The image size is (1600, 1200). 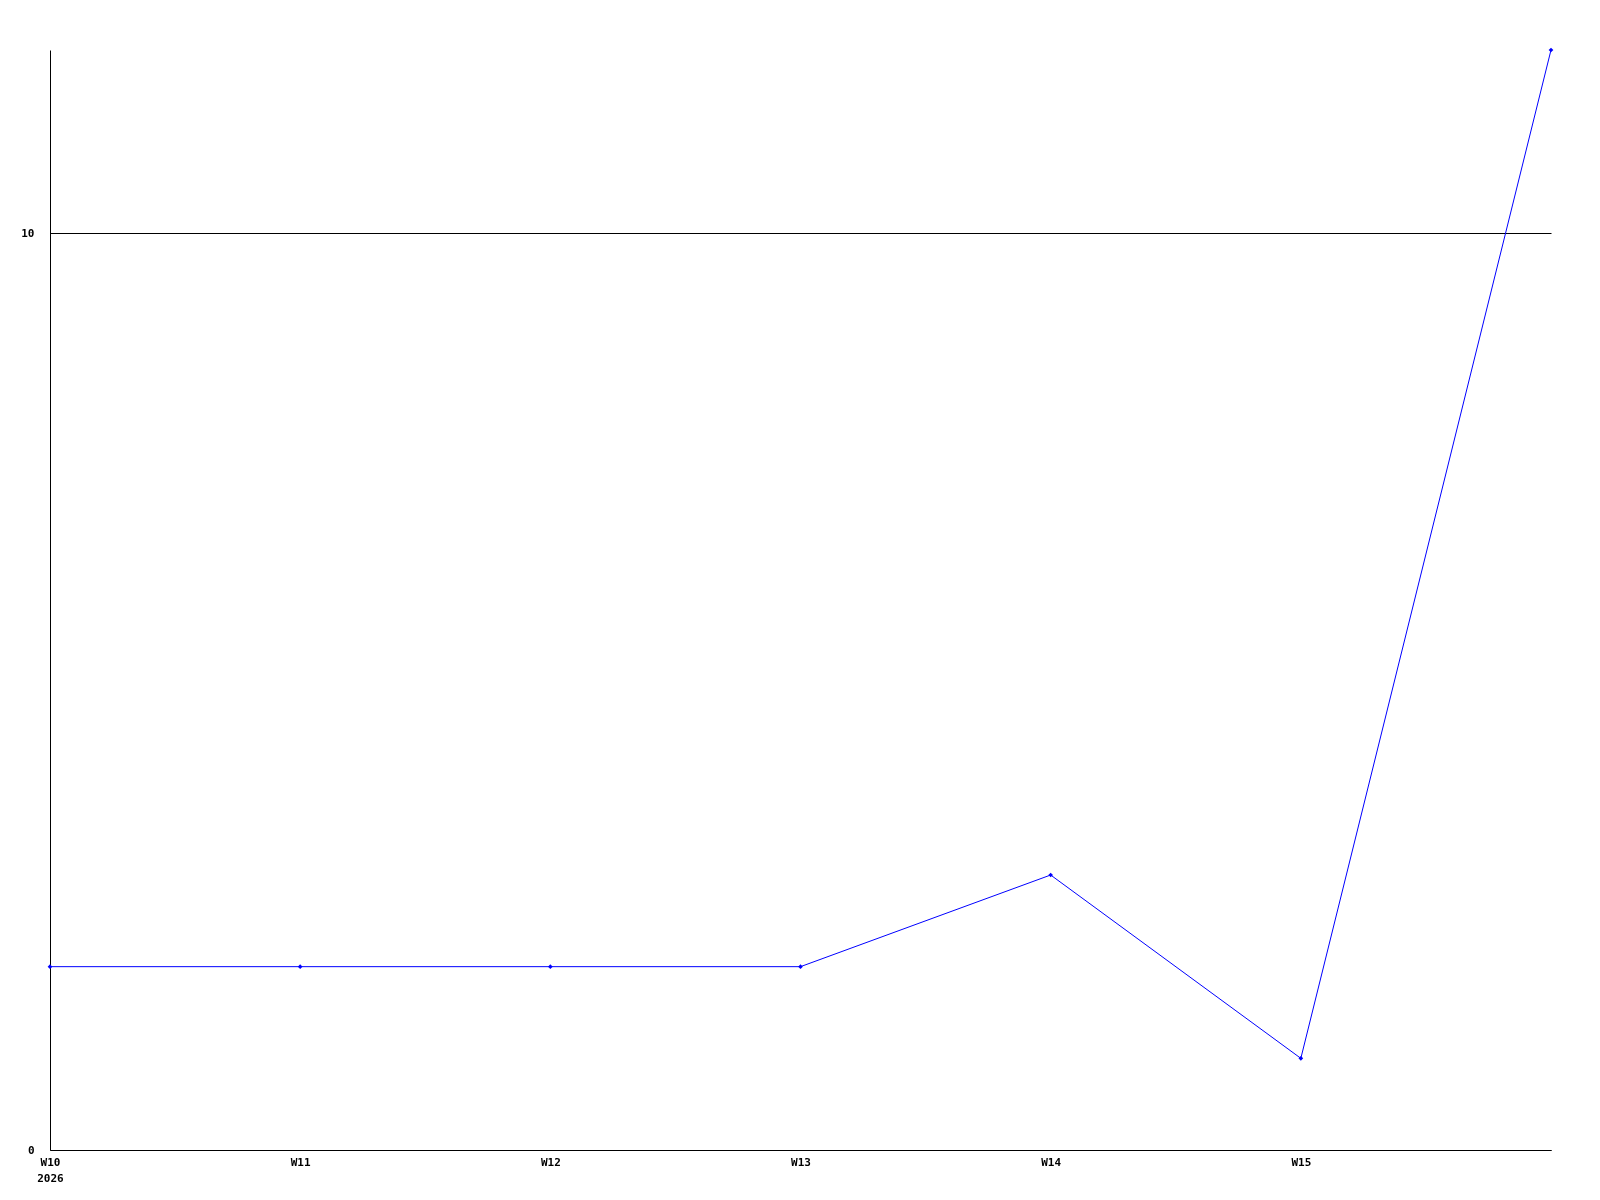 I want to click on x-tick-label: W14, so click(x=1051, y=1162).